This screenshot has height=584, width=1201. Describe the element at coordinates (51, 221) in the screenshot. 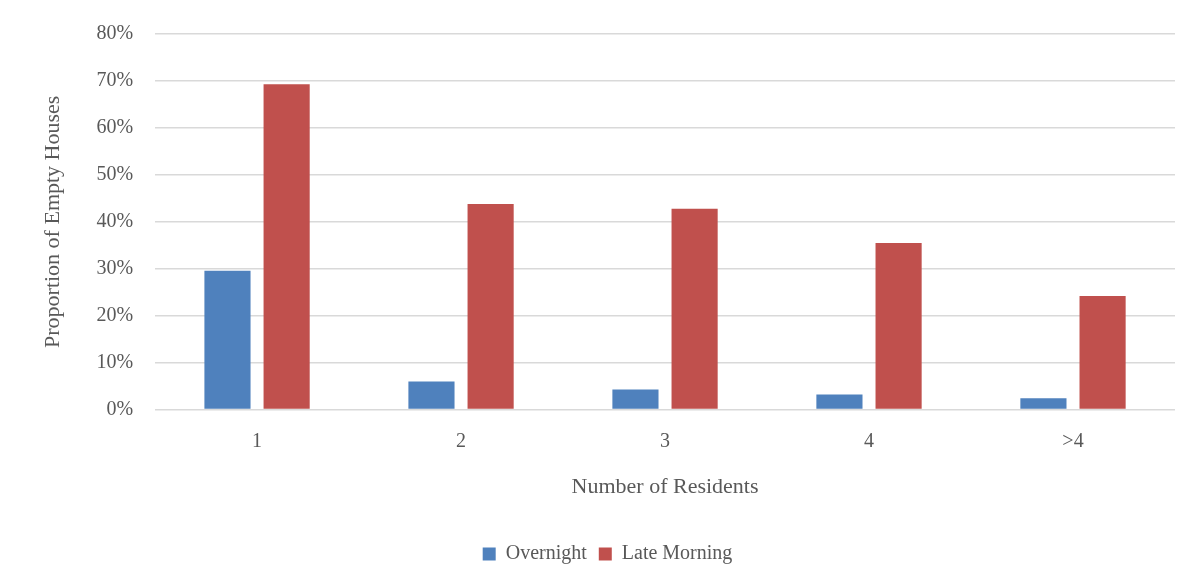

I see `y-axis-title: Proportion of Empty Houses` at that location.